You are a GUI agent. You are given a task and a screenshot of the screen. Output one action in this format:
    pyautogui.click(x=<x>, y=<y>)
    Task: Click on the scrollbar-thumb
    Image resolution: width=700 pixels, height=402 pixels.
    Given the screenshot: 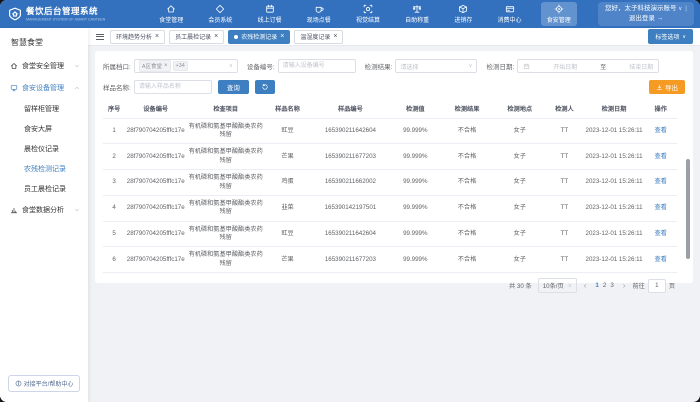 What is the action you would take?
    pyautogui.click(x=688, y=209)
    